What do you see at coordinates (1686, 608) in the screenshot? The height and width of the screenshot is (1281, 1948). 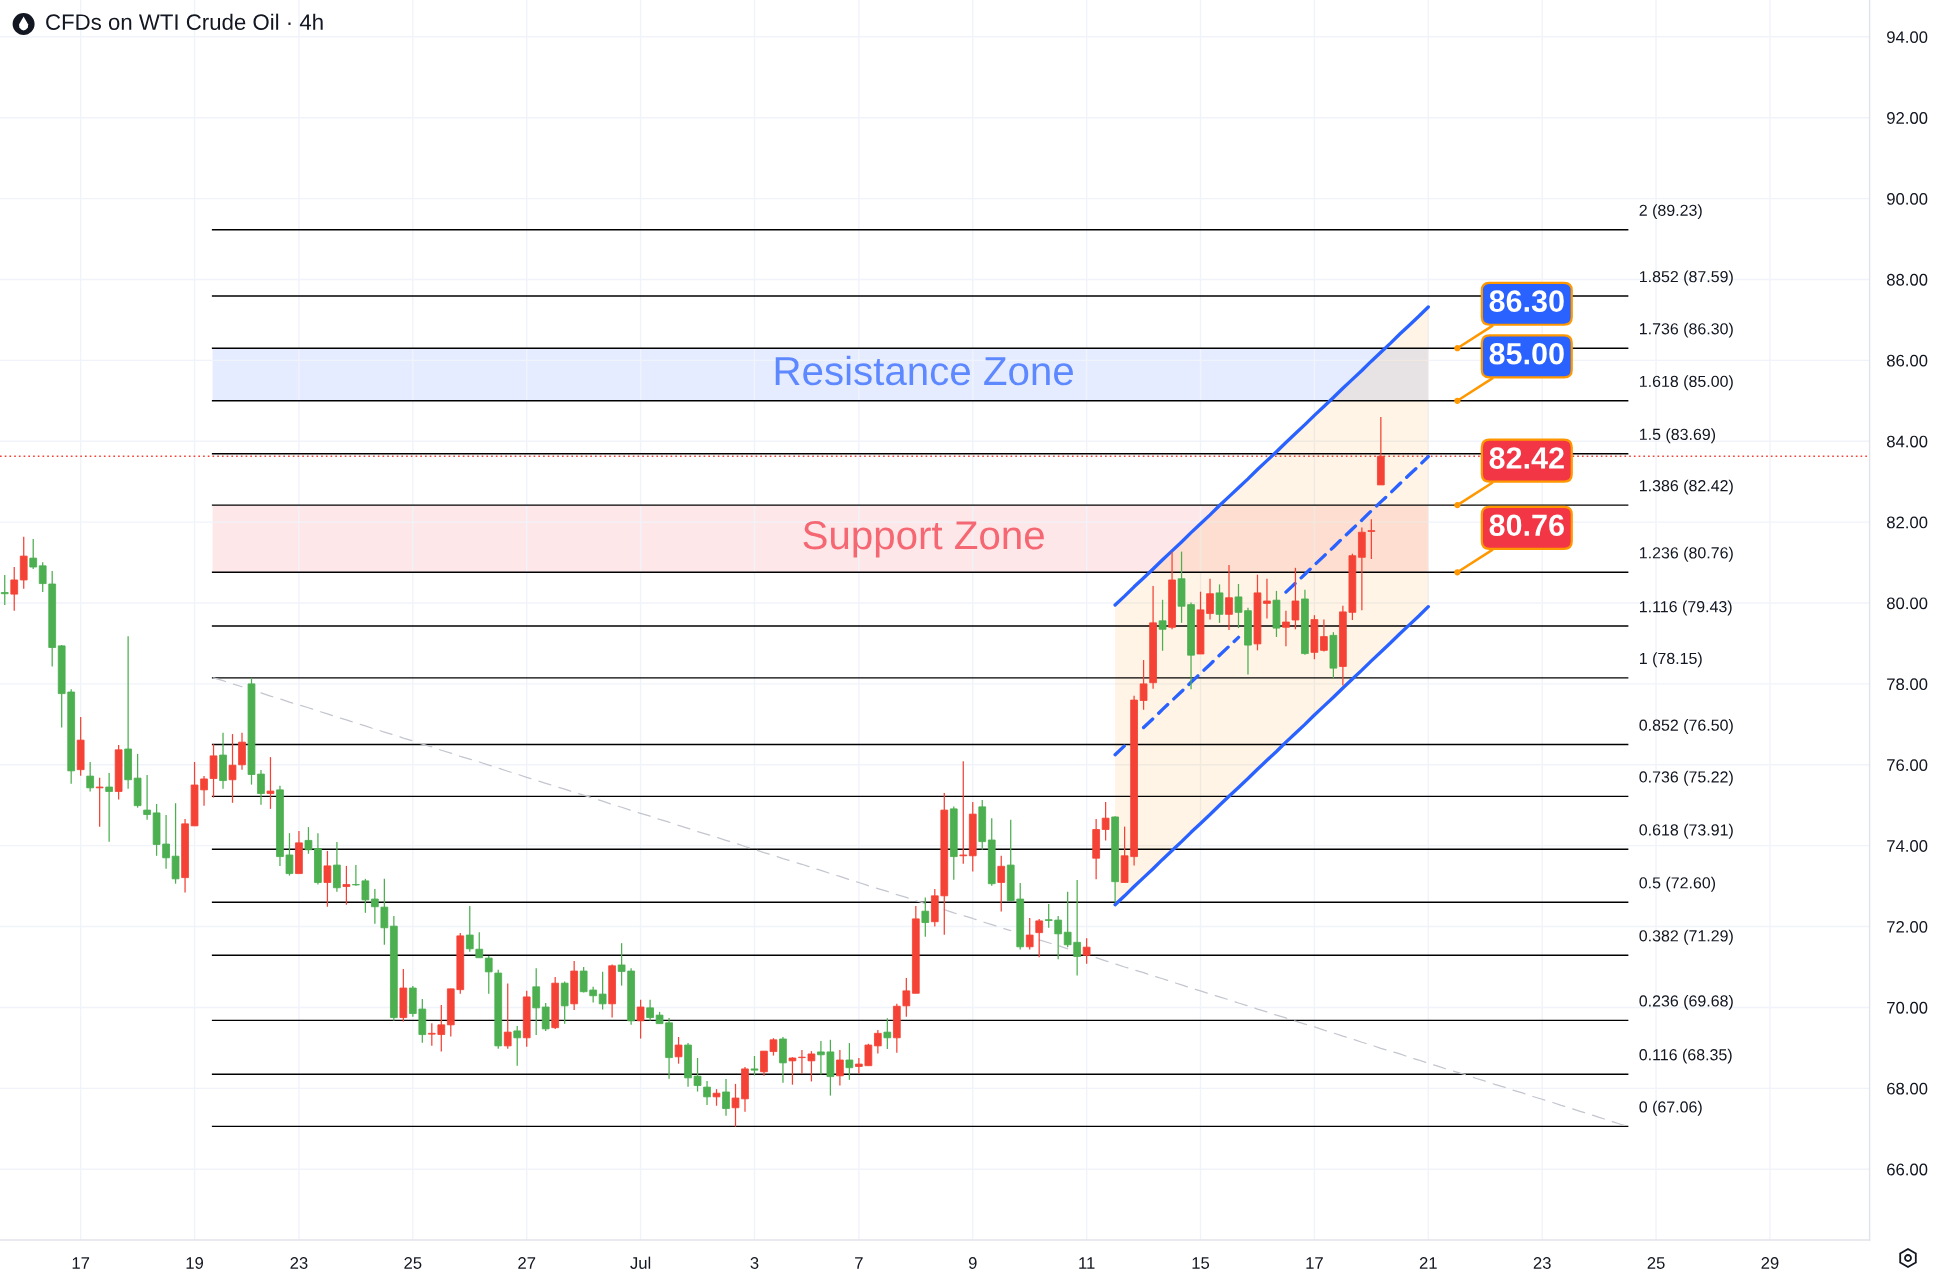 I see `ref-line-label: 1.116 (79.43)` at bounding box center [1686, 608].